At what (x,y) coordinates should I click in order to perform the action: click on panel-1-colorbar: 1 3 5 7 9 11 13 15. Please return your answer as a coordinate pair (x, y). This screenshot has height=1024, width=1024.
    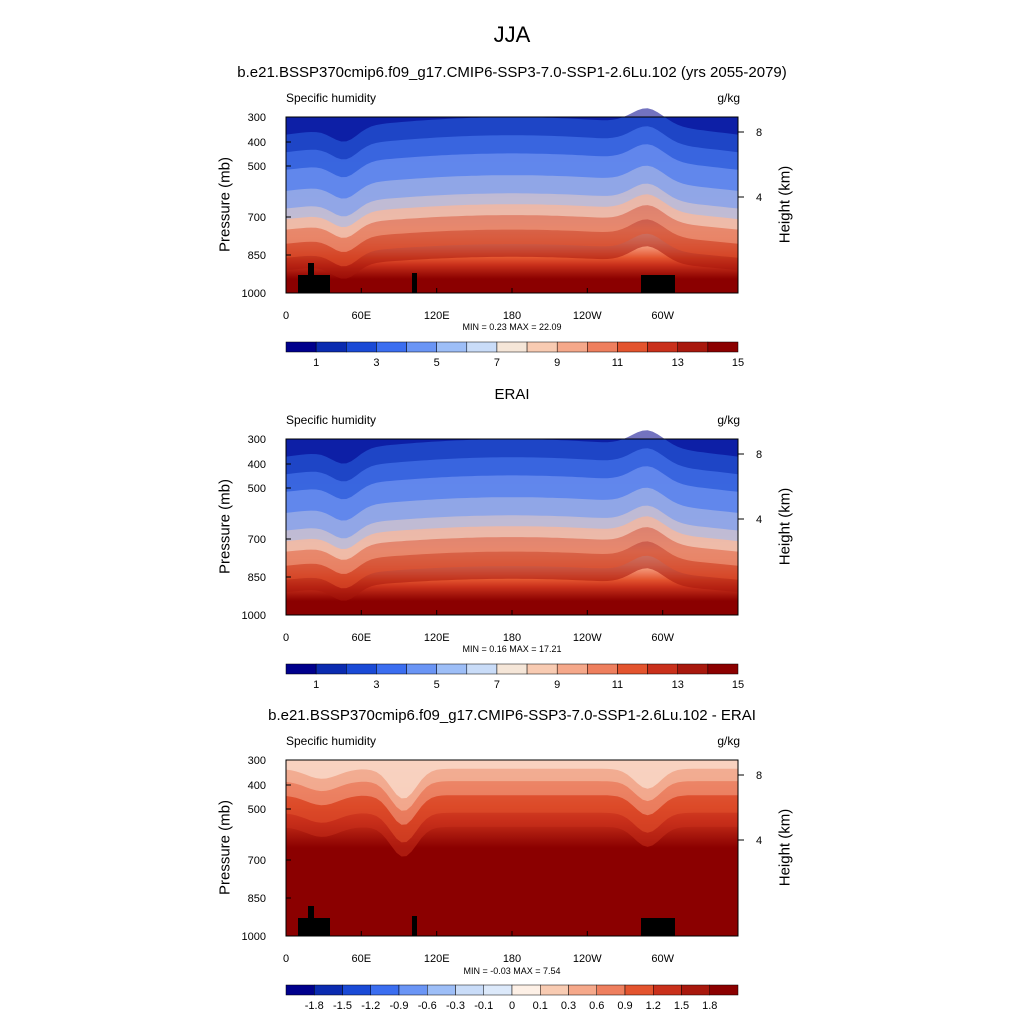
    Looking at the image, I should click on (514, 355).